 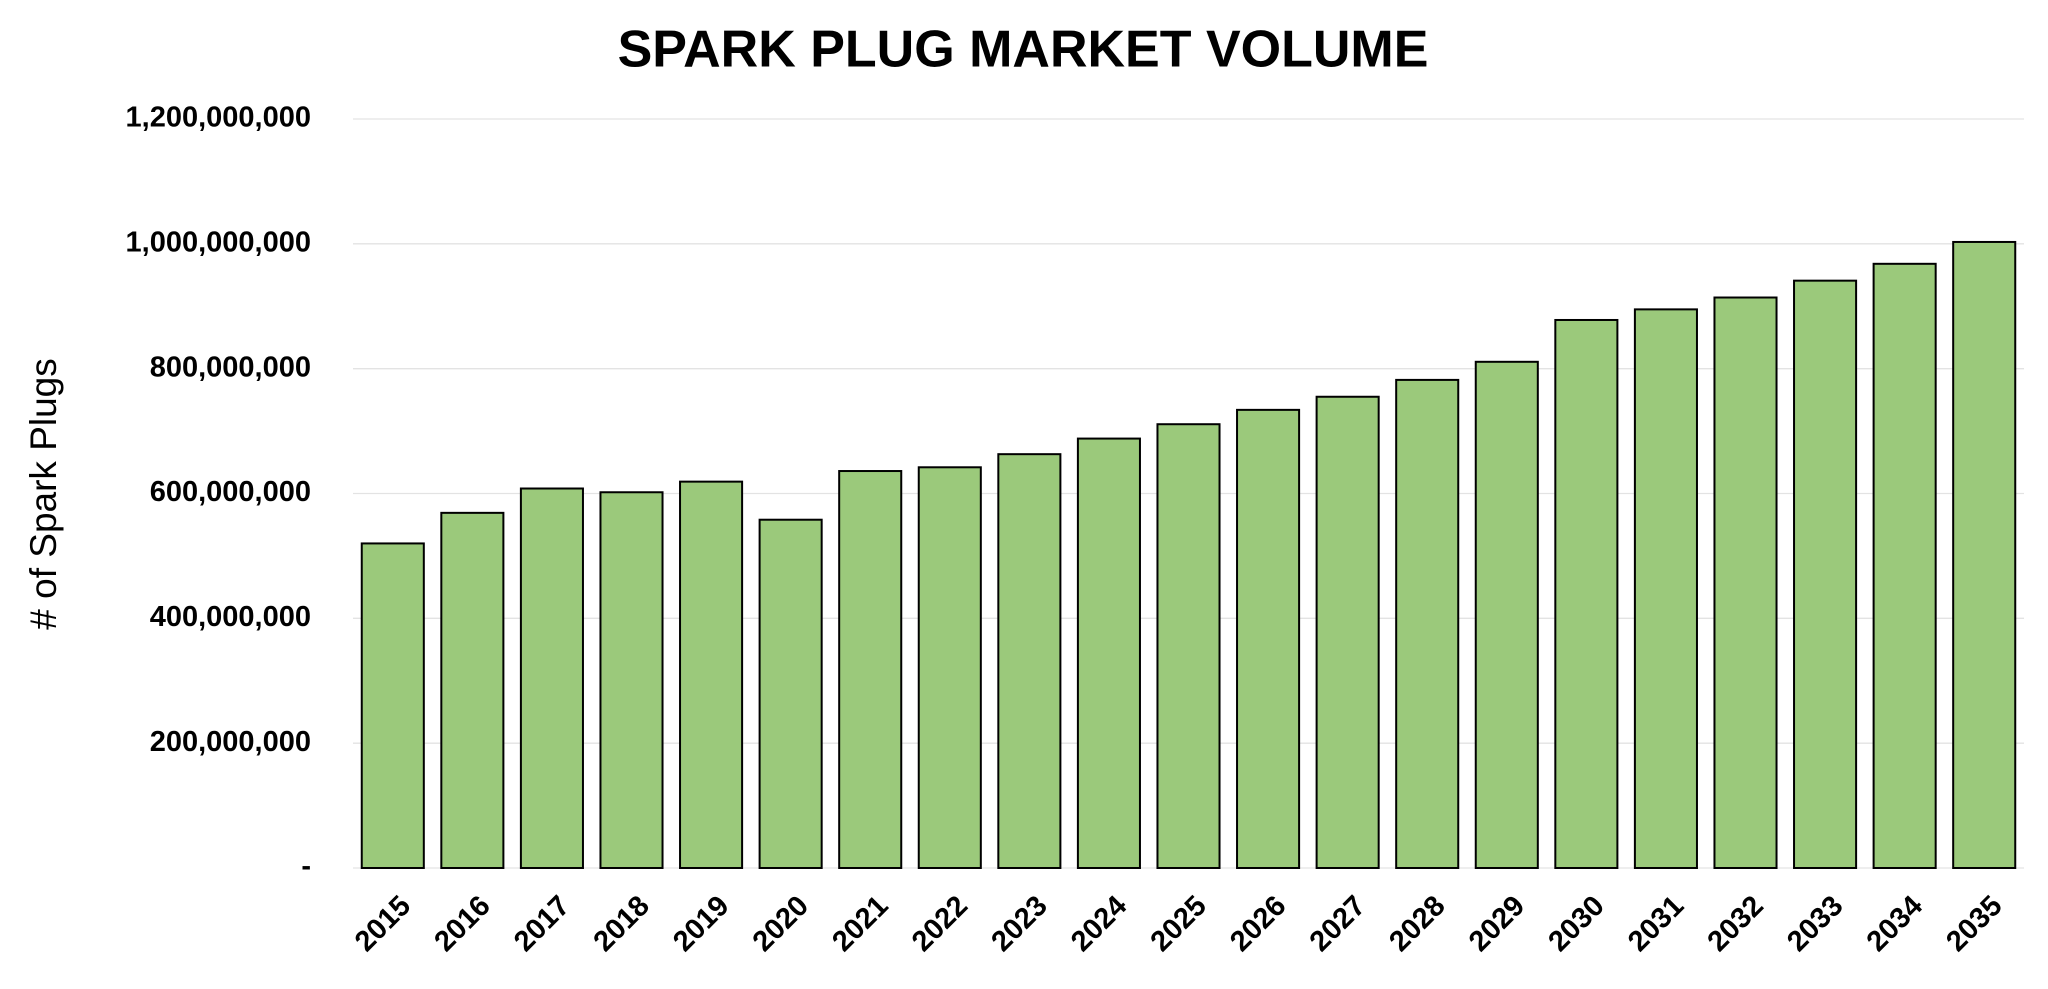 What do you see at coordinates (383, 924) in the screenshot?
I see `x-tick-label: 2015` at bounding box center [383, 924].